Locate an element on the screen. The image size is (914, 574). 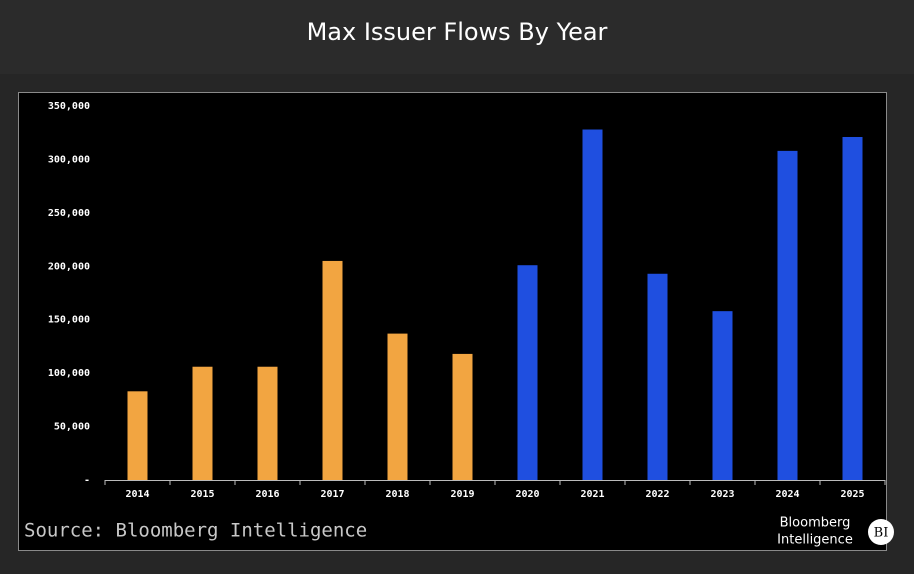
y-tick-label: 350,000 is located at coordinates (69, 106).